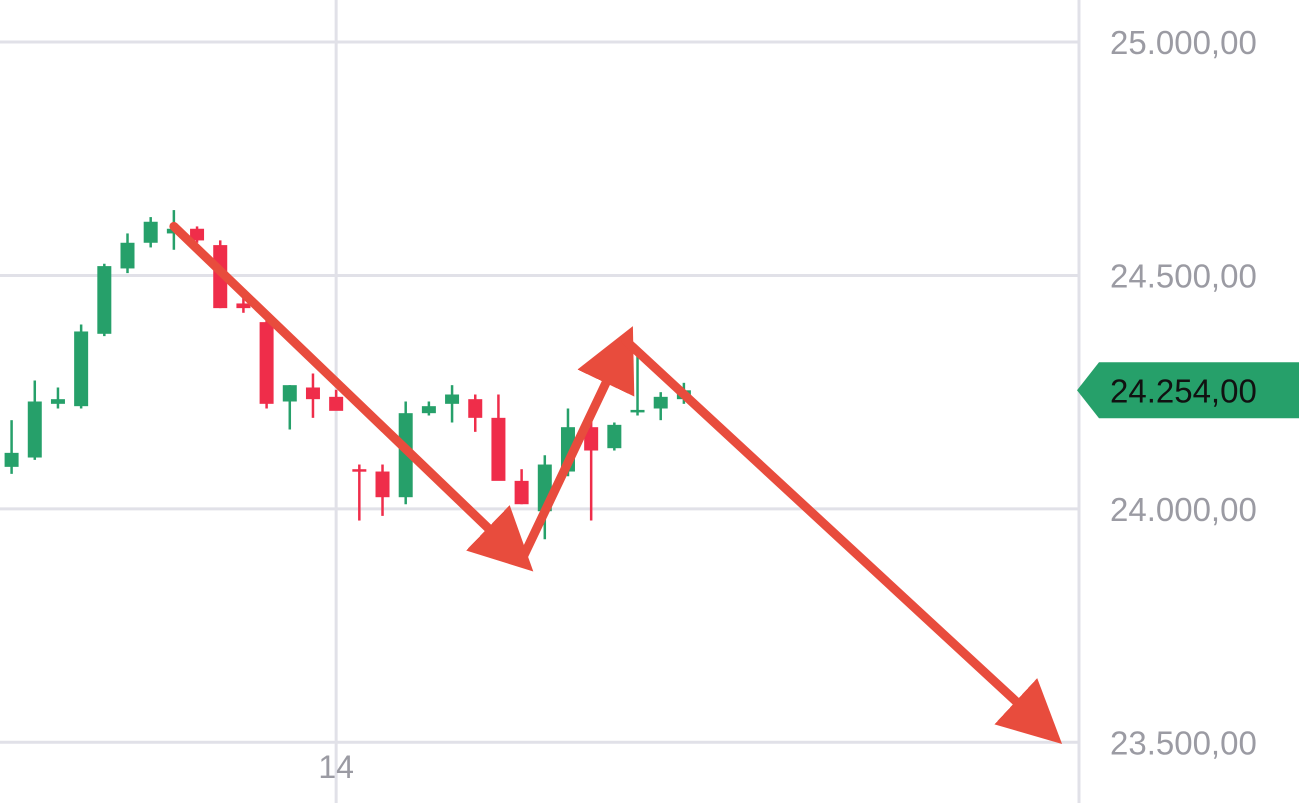 This screenshot has width=1299, height=803. I want to click on x-tick-label: 14, so click(336, 767).